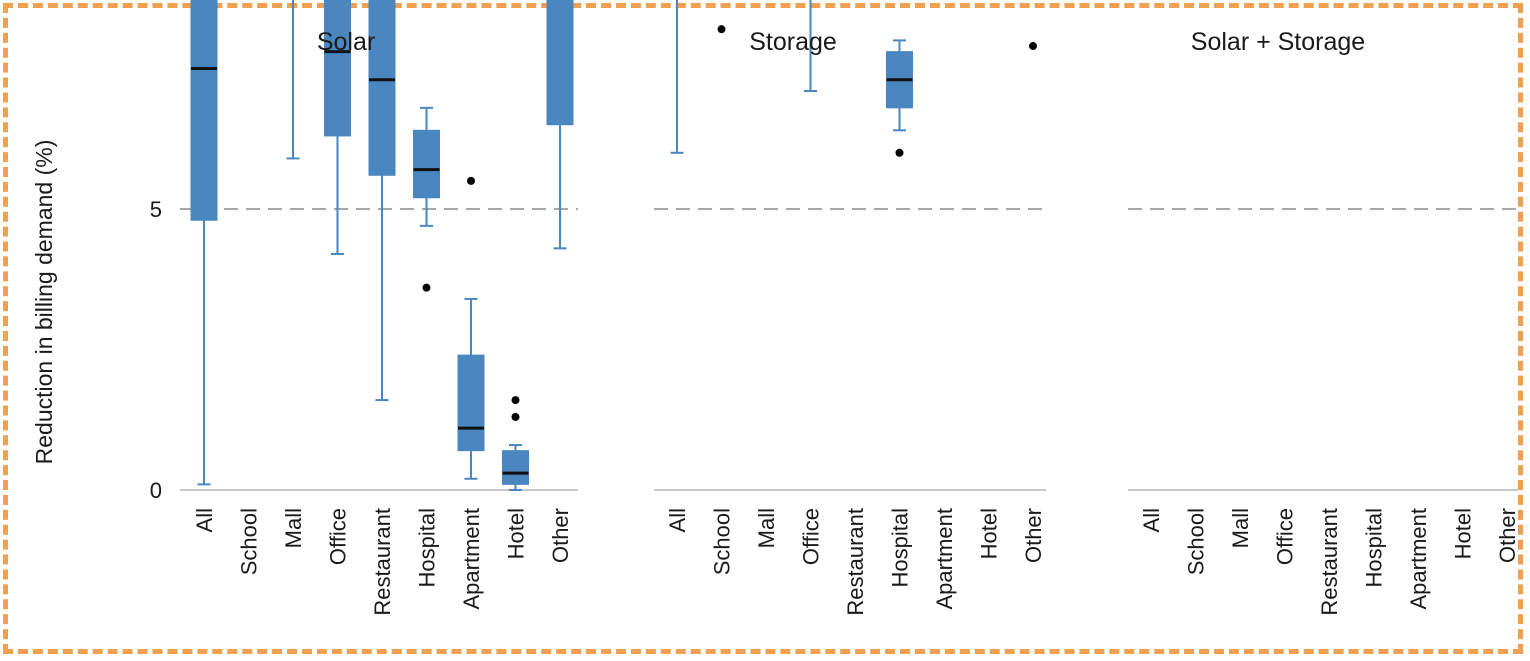 The image size is (1530, 661). What do you see at coordinates (44, 302) in the screenshot?
I see `y-axis-label: Reduction in billing demand (%)` at bounding box center [44, 302].